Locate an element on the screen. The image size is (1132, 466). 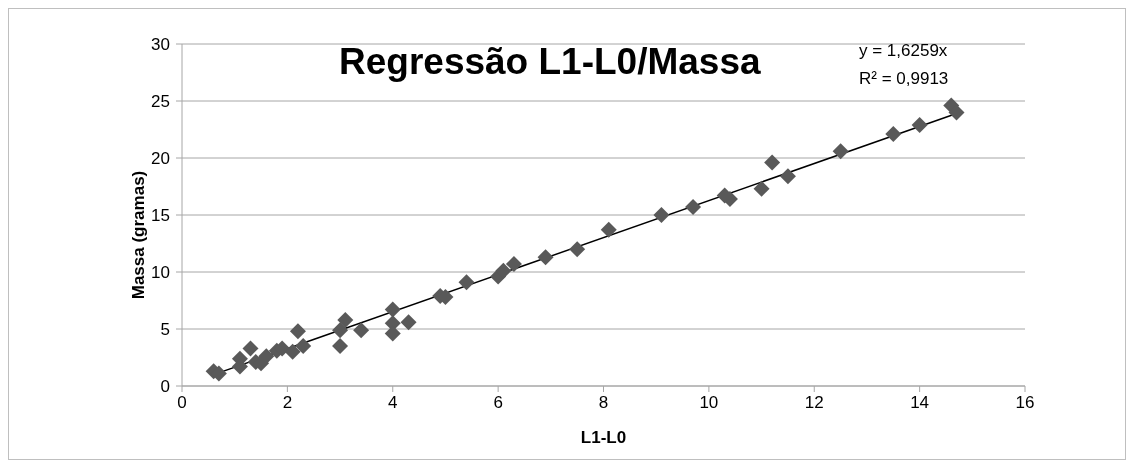
y-tick-label: 25 is located at coordinates (160, 102).